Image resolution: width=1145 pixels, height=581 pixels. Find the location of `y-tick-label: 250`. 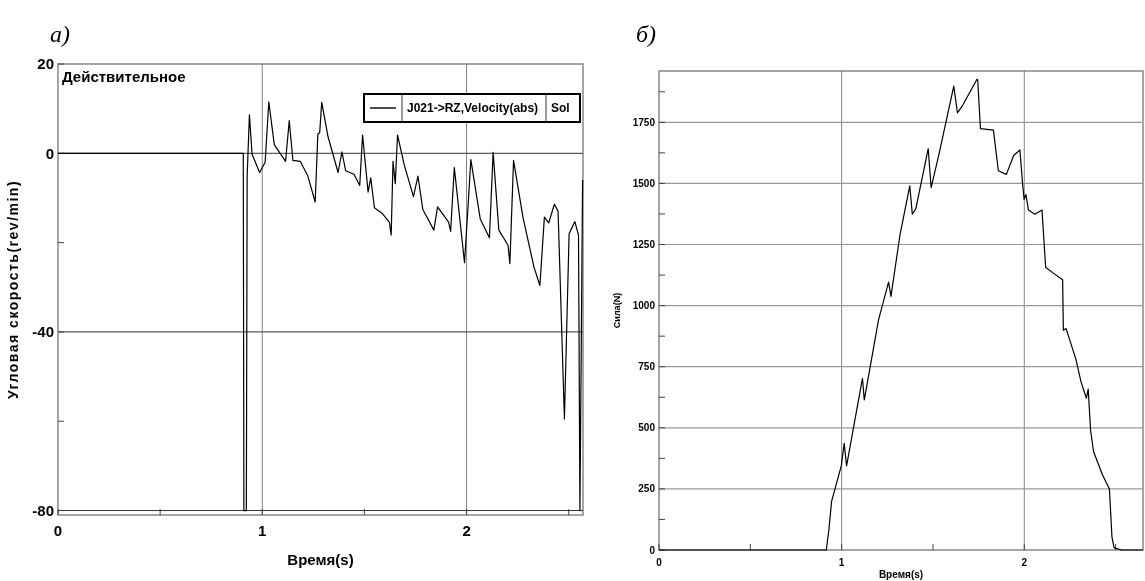

y-tick-label: 250 is located at coordinates (647, 489).